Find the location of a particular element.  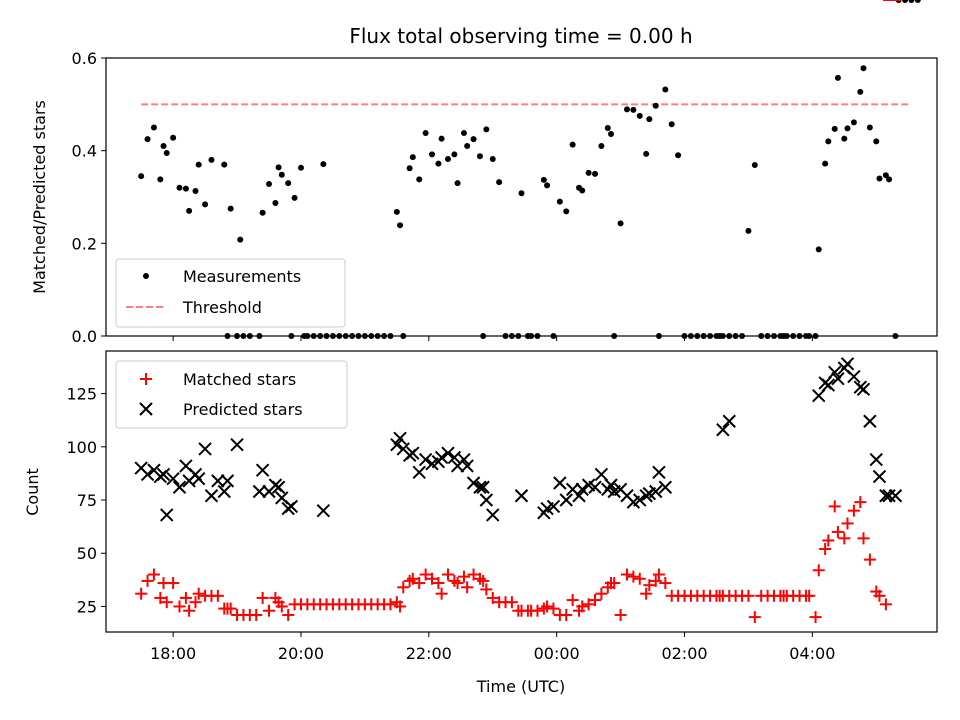

x-tick-label: 00:00 is located at coordinates (557, 653).